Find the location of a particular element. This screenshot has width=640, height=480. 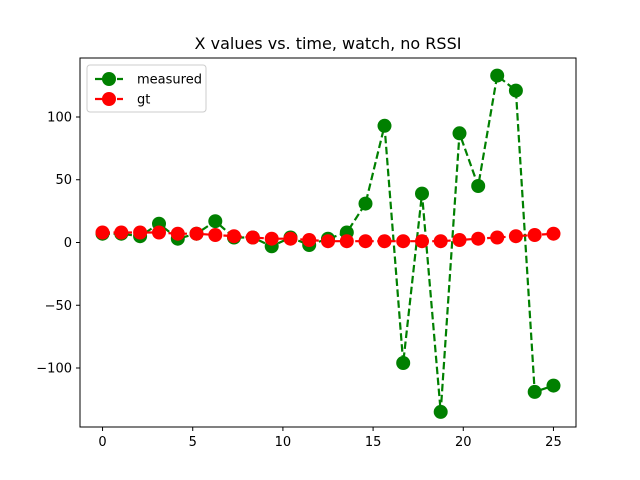

legend: measured gt is located at coordinates (146, 88).